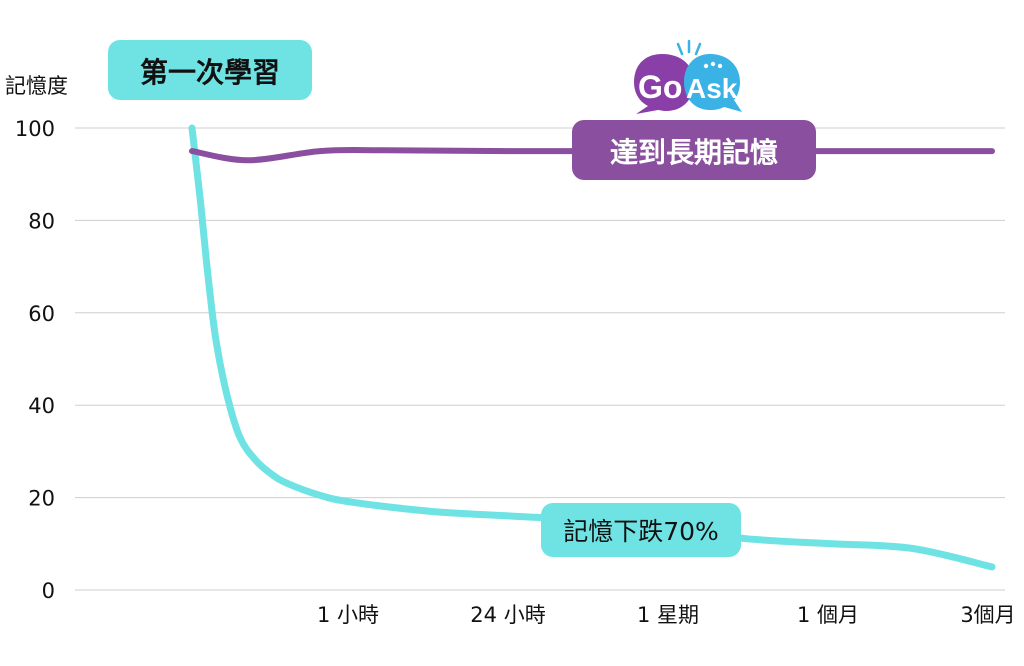 This screenshot has height=666, width=1024. Describe the element at coordinates (713, 65) in the screenshot. I see `dots-icon` at that location.